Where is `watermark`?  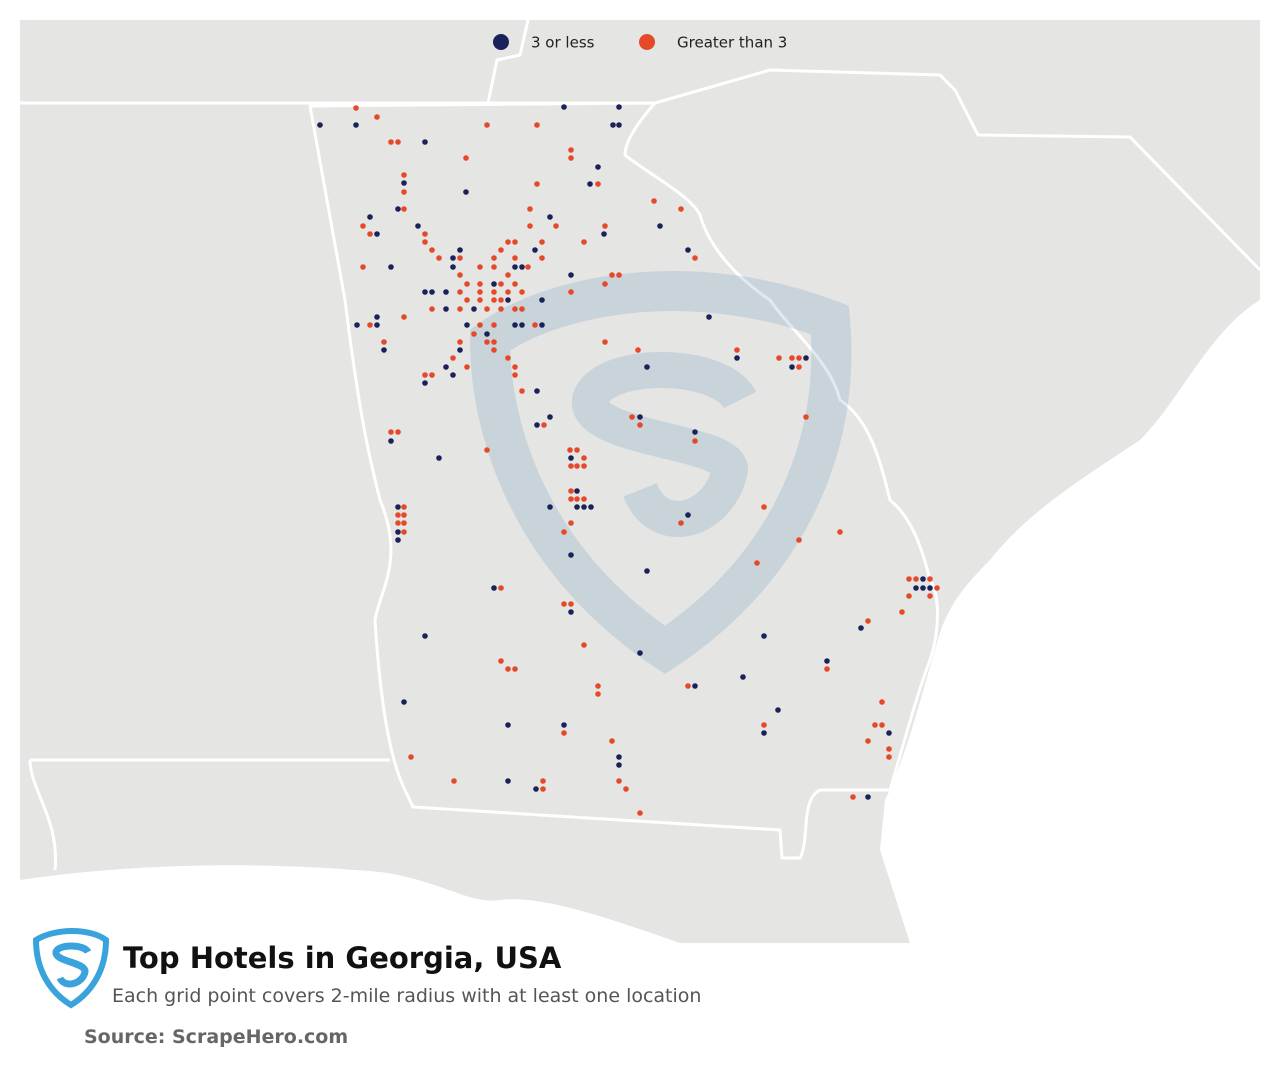
watermark is located at coordinates (660, 473).